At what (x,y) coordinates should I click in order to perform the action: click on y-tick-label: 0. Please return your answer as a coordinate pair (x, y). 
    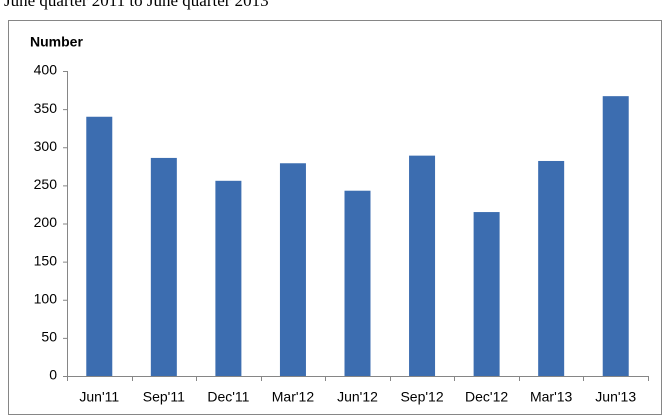
    Looking at the image, I should click on (53, 375).